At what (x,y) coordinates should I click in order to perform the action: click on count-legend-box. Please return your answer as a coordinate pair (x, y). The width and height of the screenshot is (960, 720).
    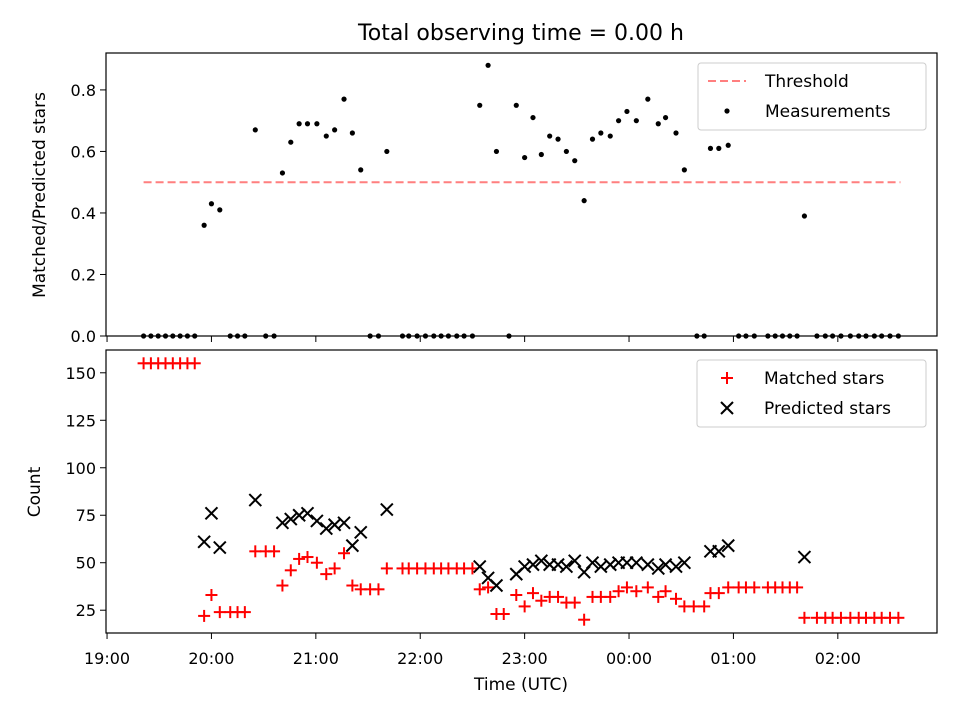
    Looking at the image, I should click on (811, 393).